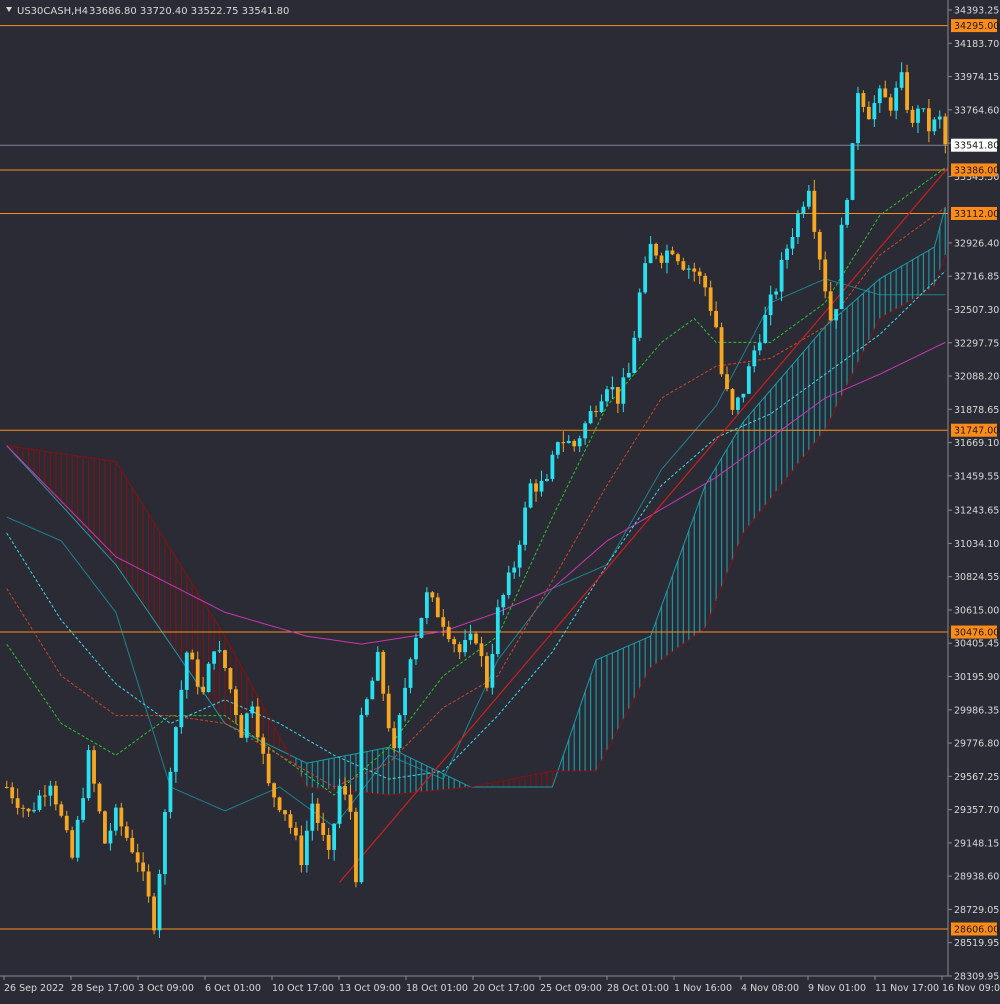 Image resolution: width=1000 pixels, height=1004 pixels. Describe the element at coordinates (971, 988) in the screenshot. I see `x-tick-label: 16 Nov 09:00` at that location.